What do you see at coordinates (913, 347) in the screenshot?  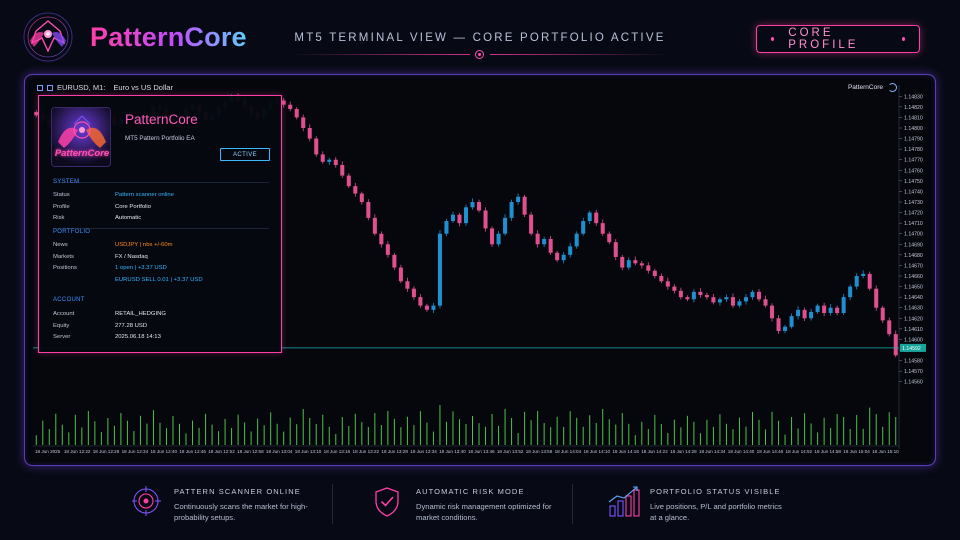 I see `current-price-tag` at bounding box center [913, 347].